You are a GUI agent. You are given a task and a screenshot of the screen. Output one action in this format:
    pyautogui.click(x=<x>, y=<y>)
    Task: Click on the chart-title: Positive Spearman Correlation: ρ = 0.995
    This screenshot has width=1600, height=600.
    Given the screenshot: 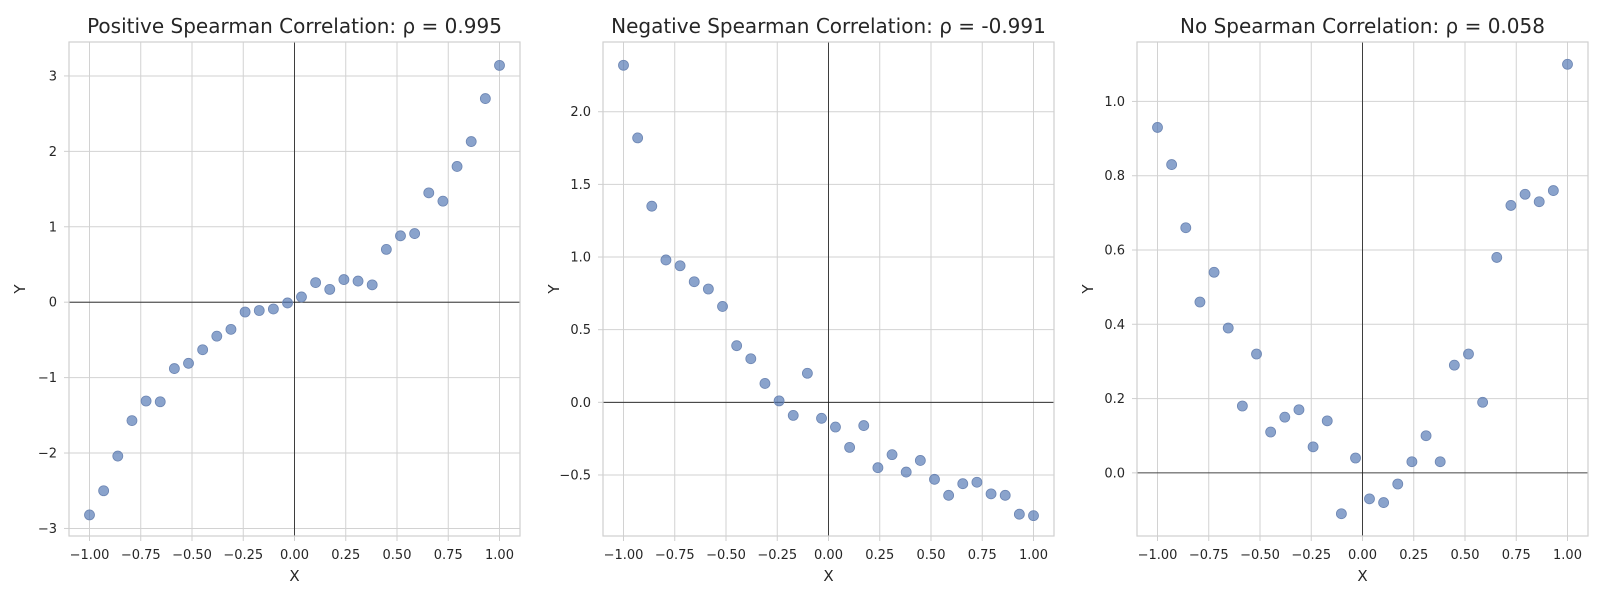 What is the action you would take?
    pyautogui.click(x=294, y=26)
    